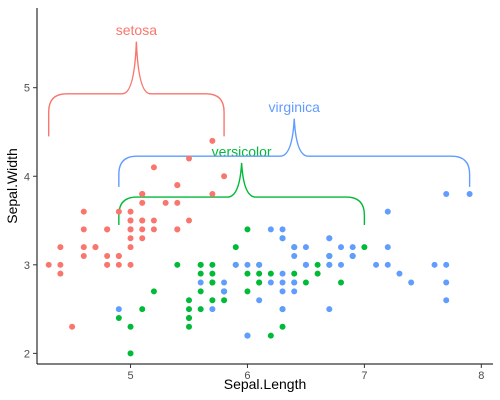 This screenshot has width=500, height=400. What do you see at coordinates (27, 177) in the screenshot?
I see `y-tick-label: 4` at bounding box center [27, 177].